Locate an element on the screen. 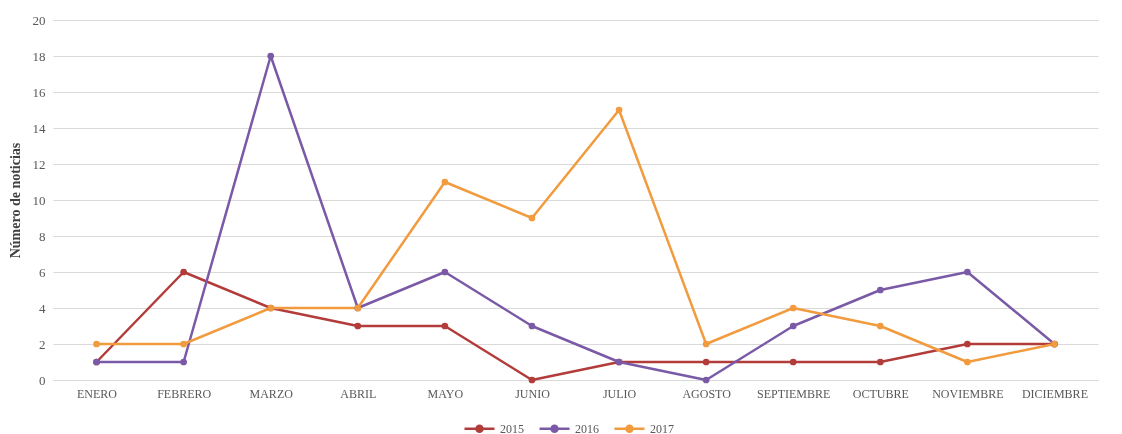  y-tick-label: 14 is located at coordinates (39, 128).